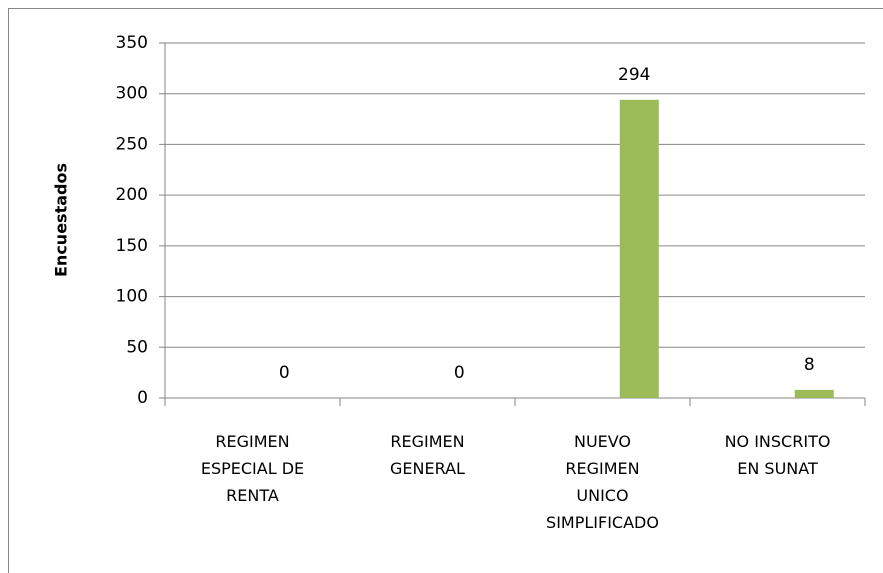  Describe the element at coordinates (132, 297) in the screenshot. I see `y-tick-label: 100` at that location.